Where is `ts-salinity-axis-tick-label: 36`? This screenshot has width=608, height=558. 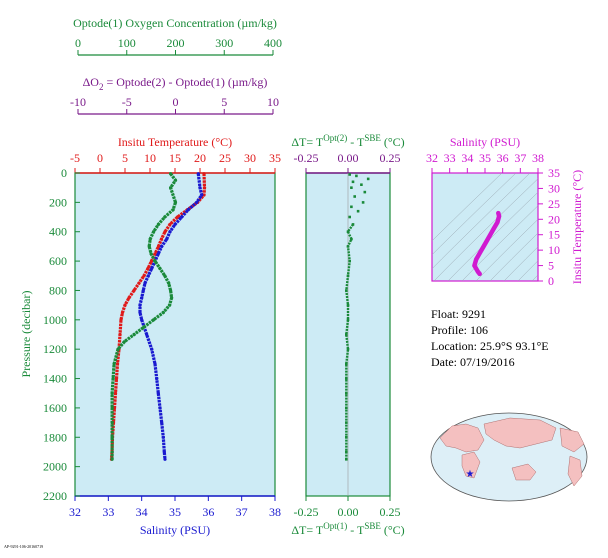 ts-salinity-axis-tick-label: 36 is located at coordinates (503, 158).